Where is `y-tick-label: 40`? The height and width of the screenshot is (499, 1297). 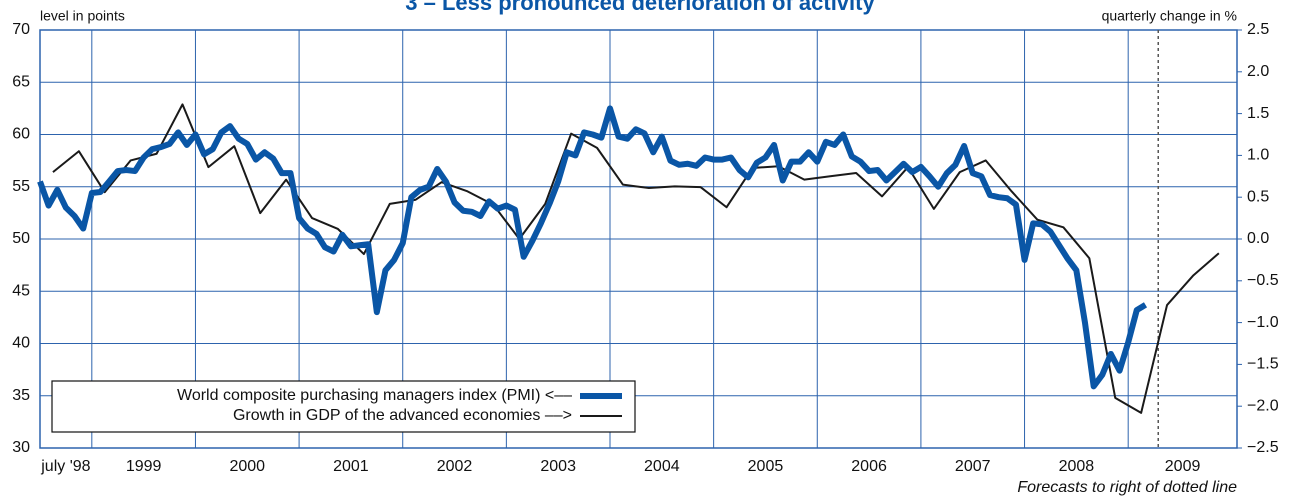
y-tick-label: 40 is located at coordinates (21, 343).